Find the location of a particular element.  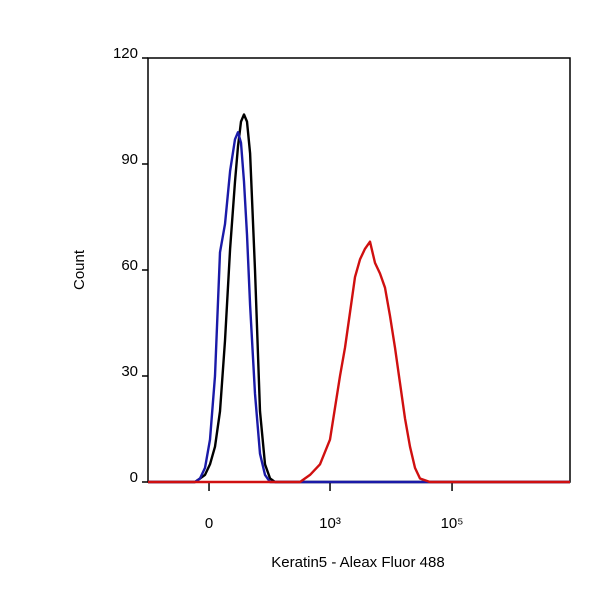

y-tick-label: 60 is located at coordinates (129, 265).